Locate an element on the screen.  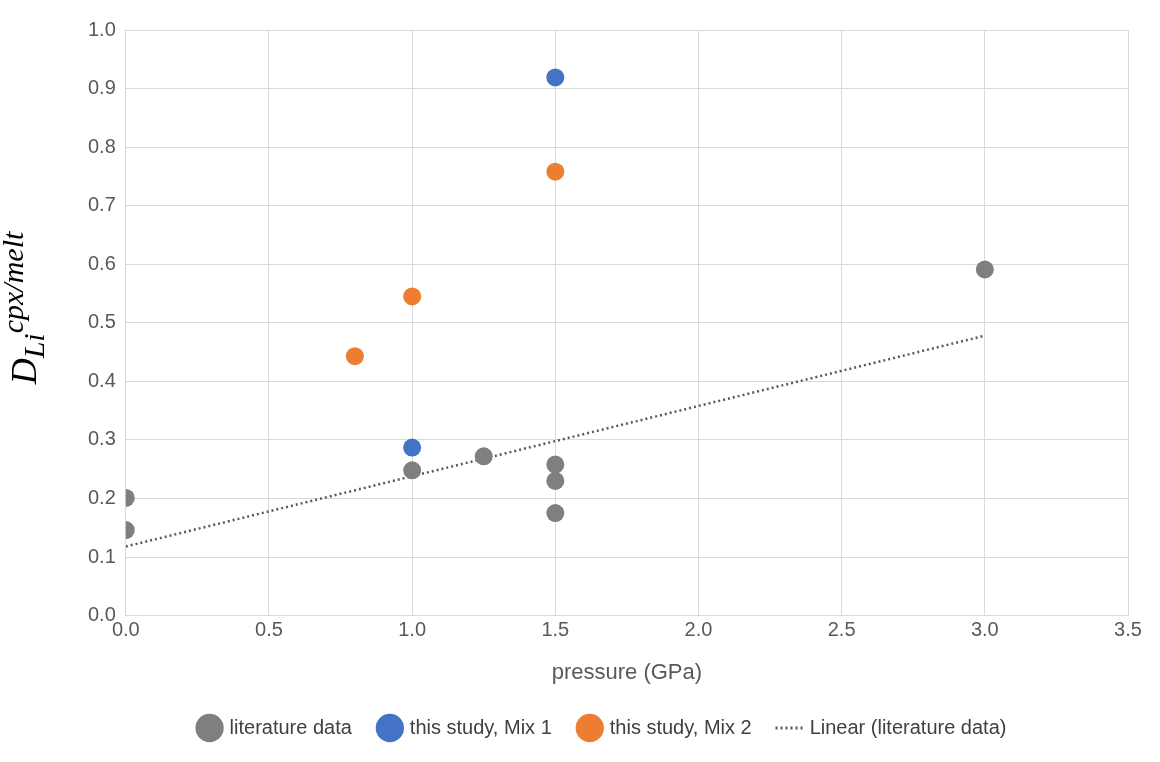
x-tick-label: 2.5 is located at coordinates (841, 629).